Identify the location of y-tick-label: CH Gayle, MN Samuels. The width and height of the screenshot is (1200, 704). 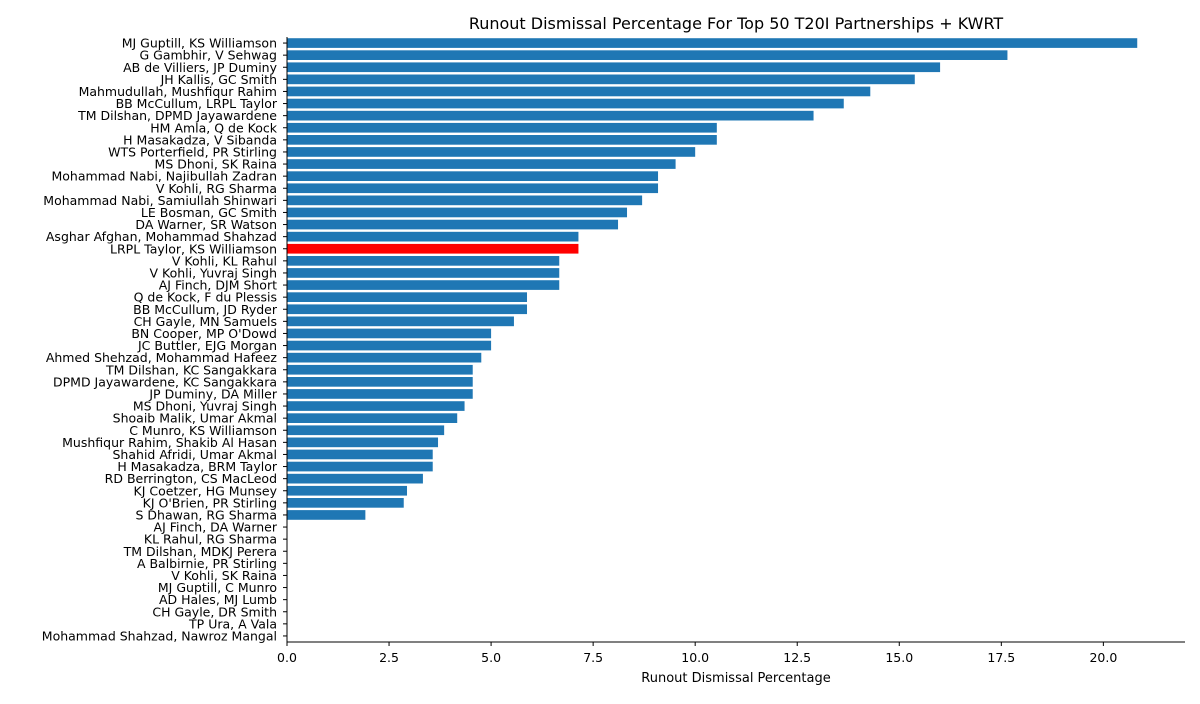
(205, 321).